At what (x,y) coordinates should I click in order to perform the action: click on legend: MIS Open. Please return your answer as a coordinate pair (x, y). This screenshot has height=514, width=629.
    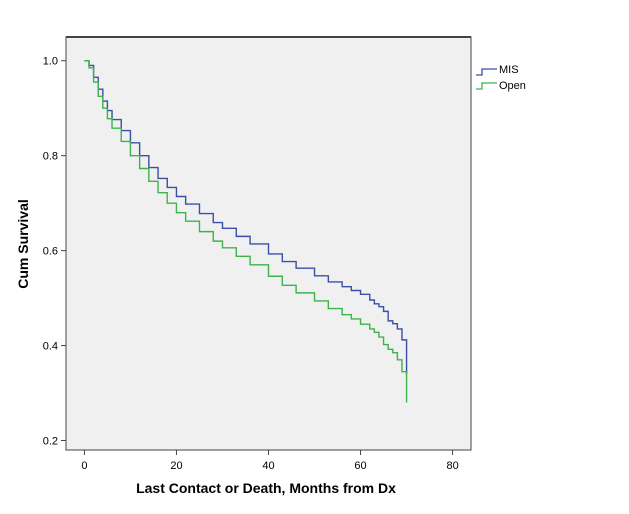
    Looking at the image, I should click on (501, 78).